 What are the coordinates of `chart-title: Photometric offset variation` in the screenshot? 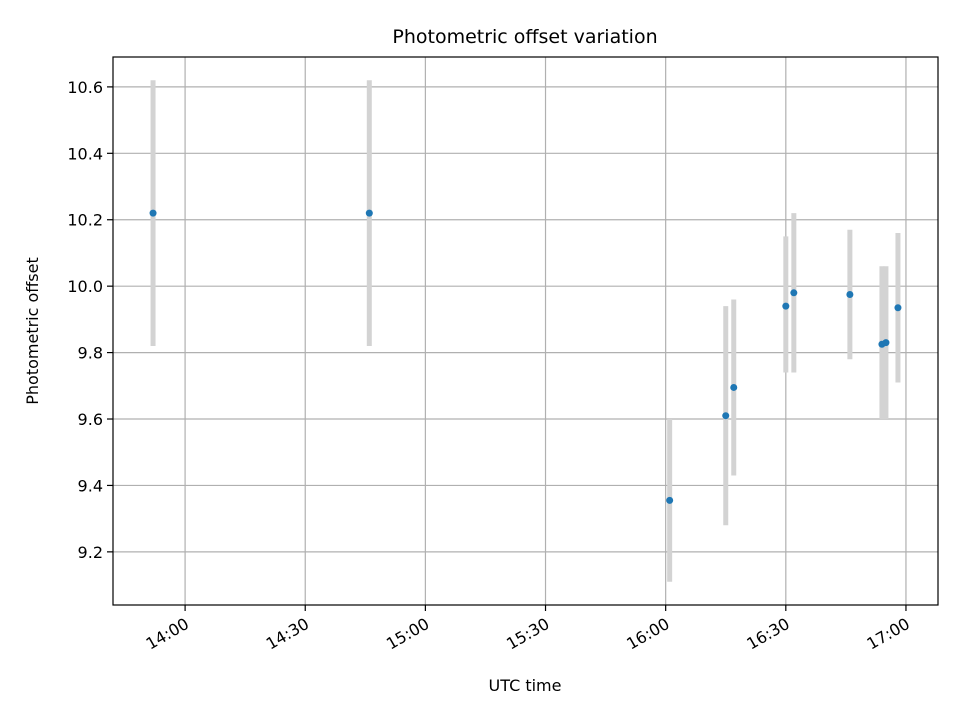 It's located at (524, 37).